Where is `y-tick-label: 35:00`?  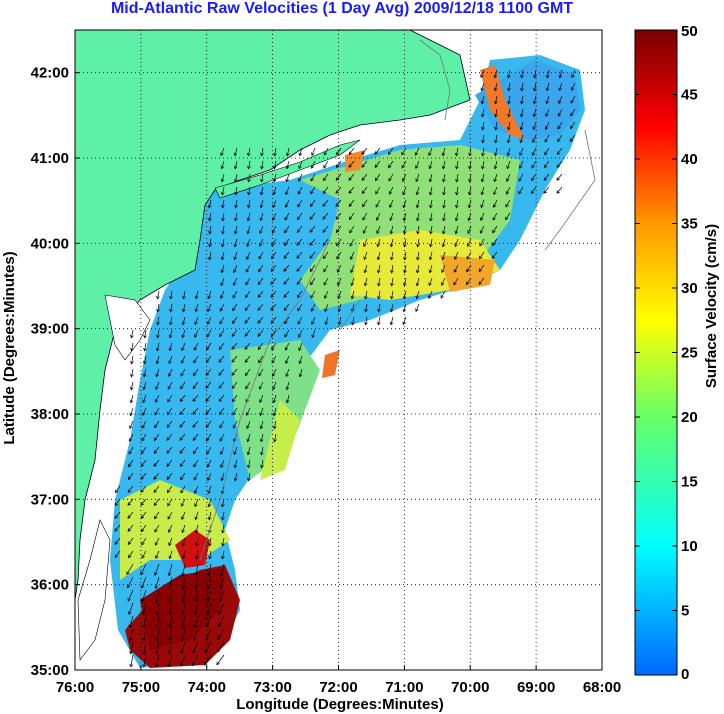 y-tick-label: 35:00 is located at coordinates (50, 670).